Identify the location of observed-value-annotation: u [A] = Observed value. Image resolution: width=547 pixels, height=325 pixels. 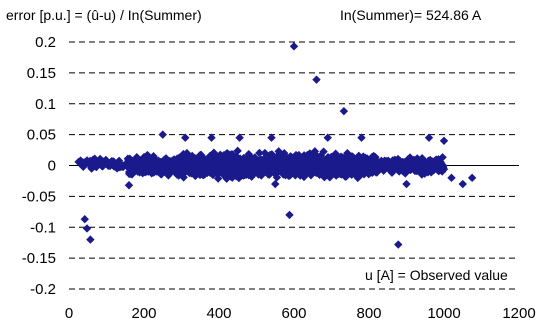
(436, 275).